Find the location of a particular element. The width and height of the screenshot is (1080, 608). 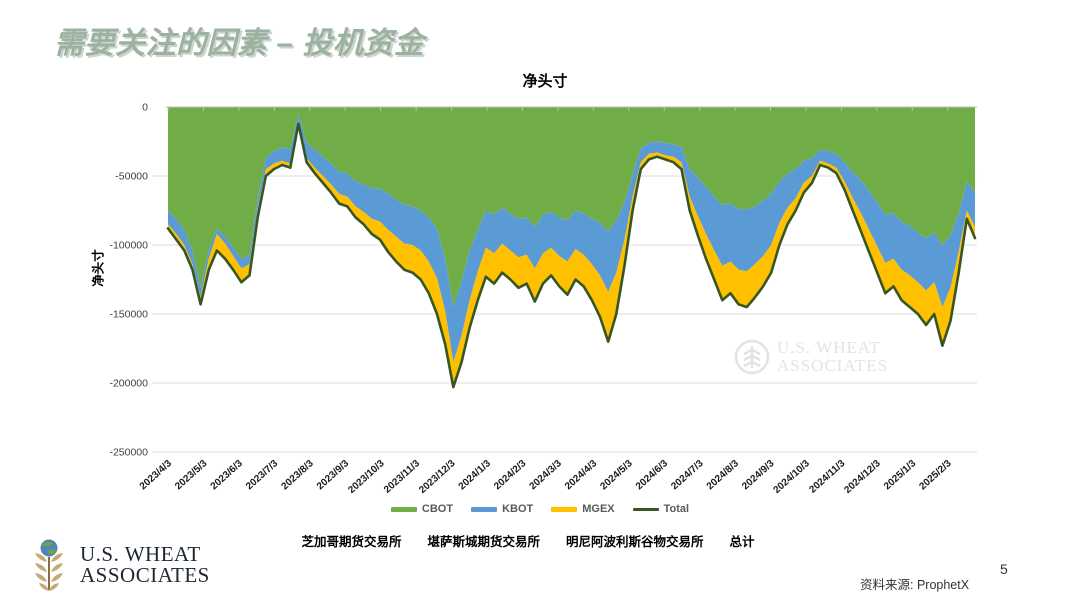

svg-text: 2023/4/3 is located at coordinates (156, 475).